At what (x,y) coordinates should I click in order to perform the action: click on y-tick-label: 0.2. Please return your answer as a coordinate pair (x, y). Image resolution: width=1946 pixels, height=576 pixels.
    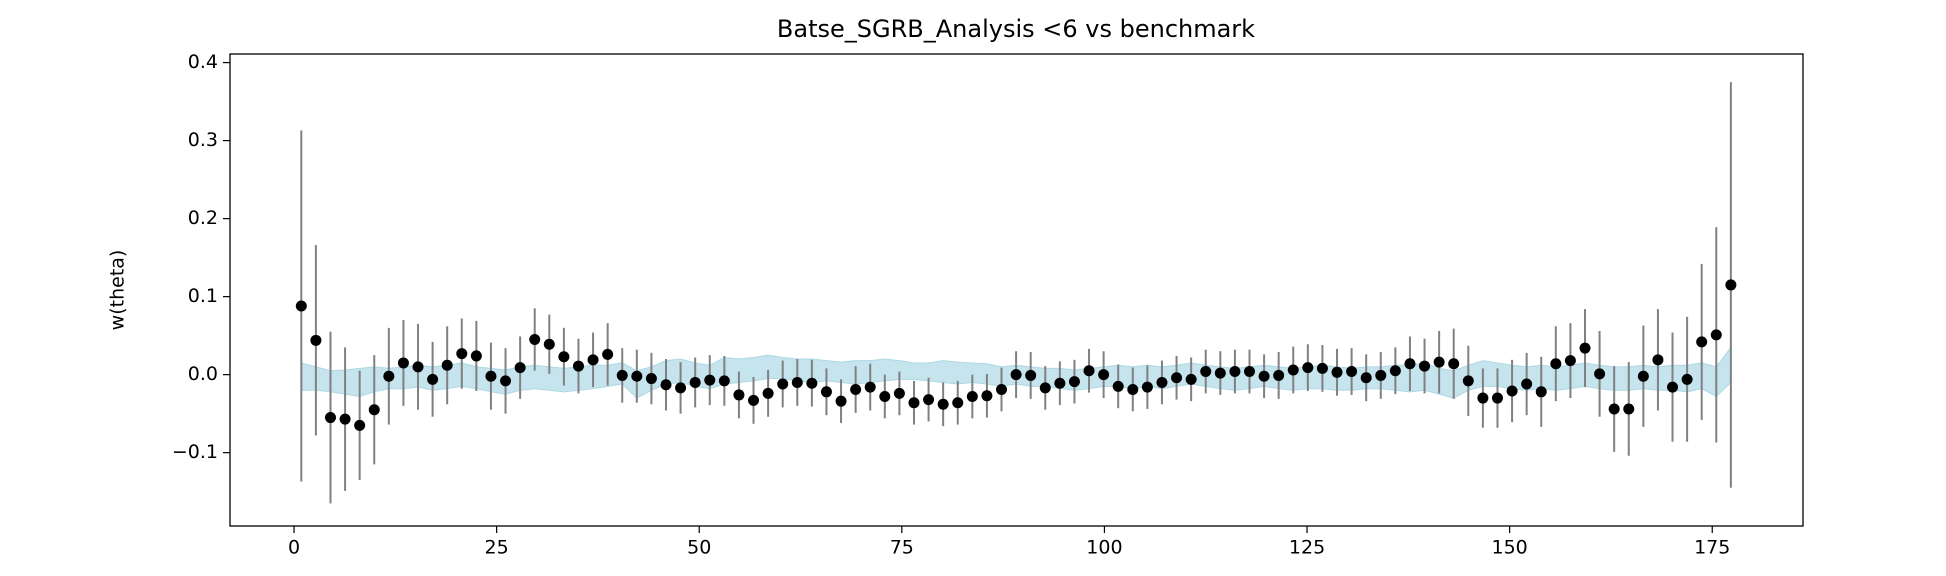
    Looking at the image, I should click on (203, 218).